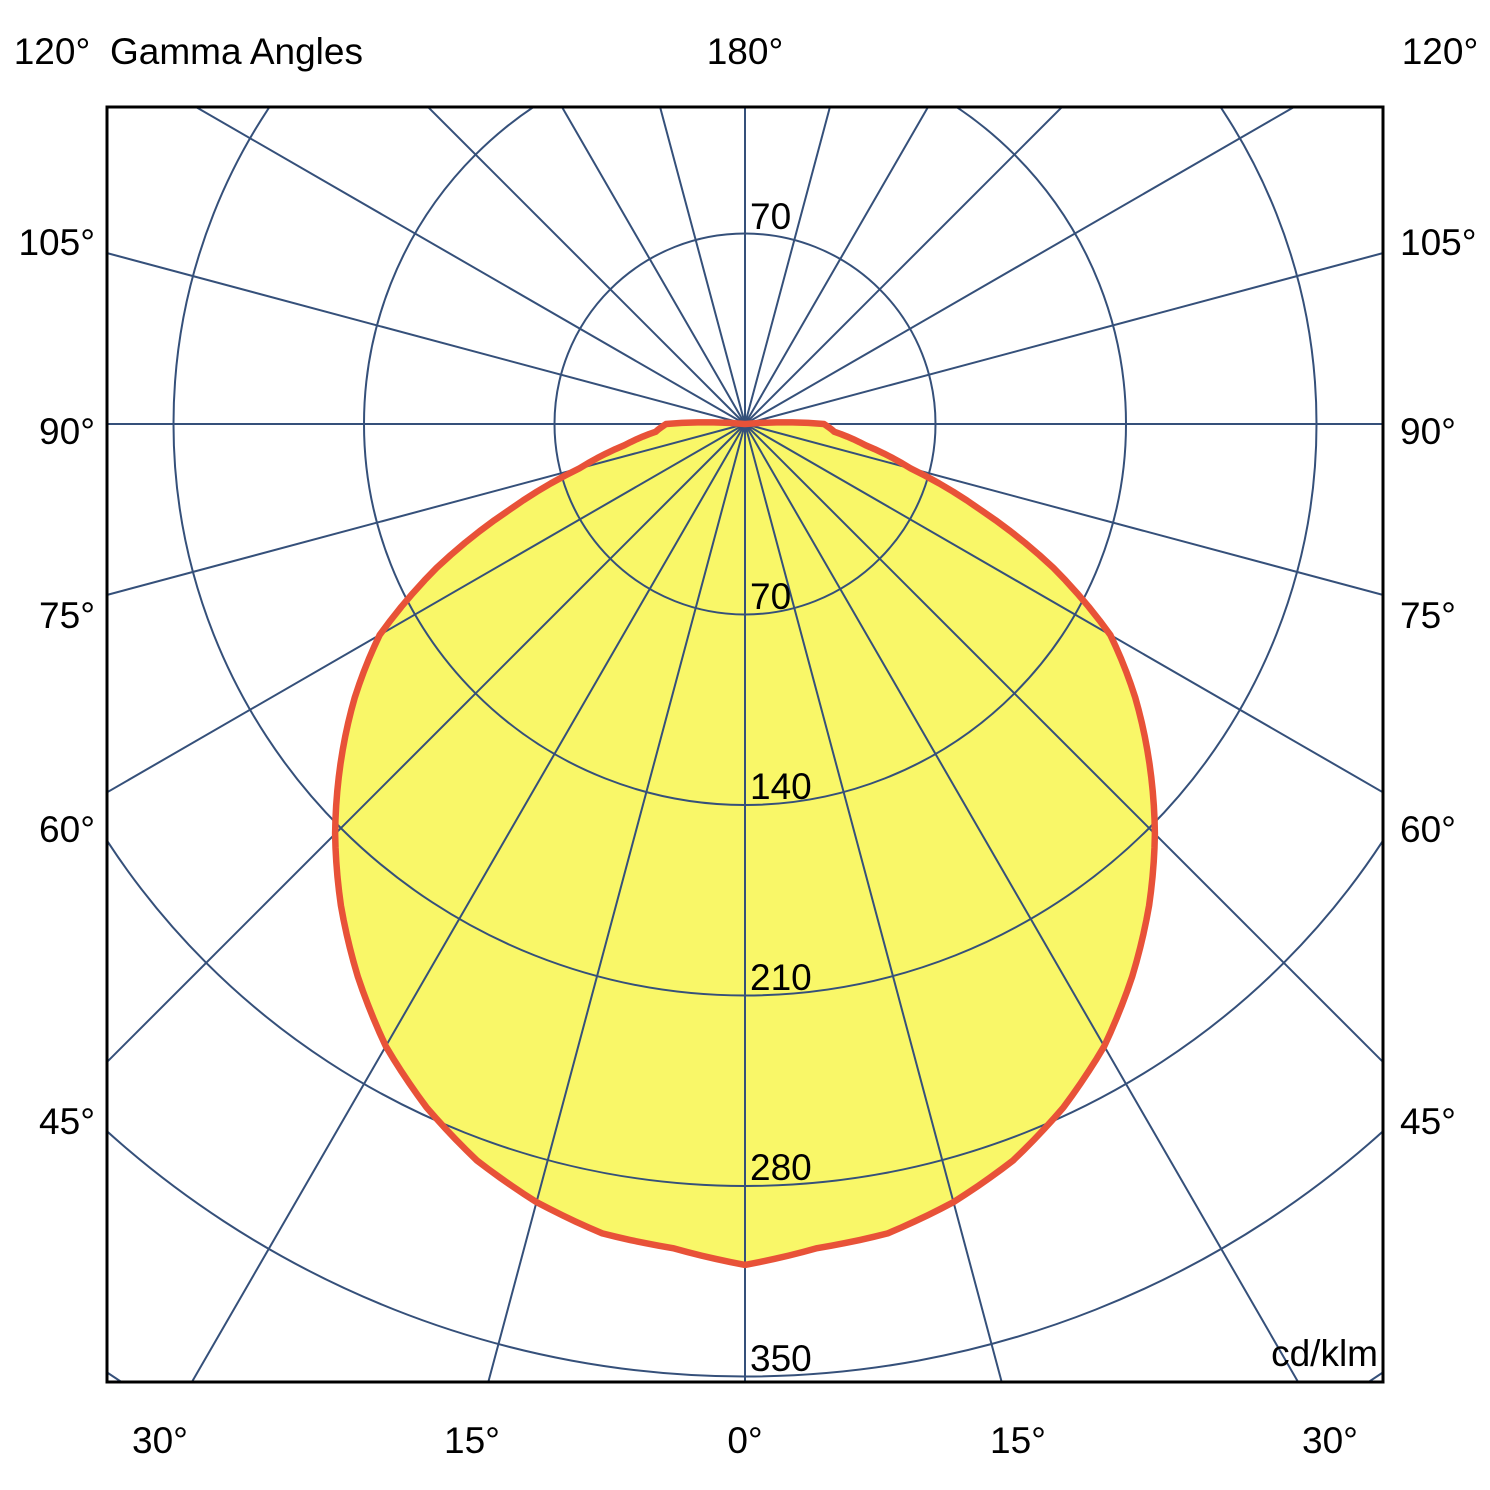  What do you see at coordinates (67, 615) in the screenshot?
I see `gamma-label-left-75: 75°` at bounding box center [67, 615].